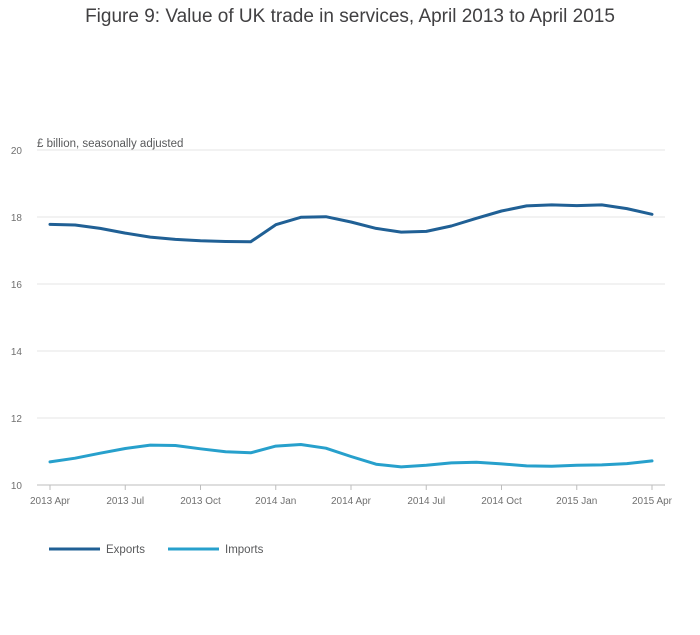  What do you see at coordinates (17, 419) in the screenshot?
I see `y-tick-label: 12` at bounding box center [17, 419].